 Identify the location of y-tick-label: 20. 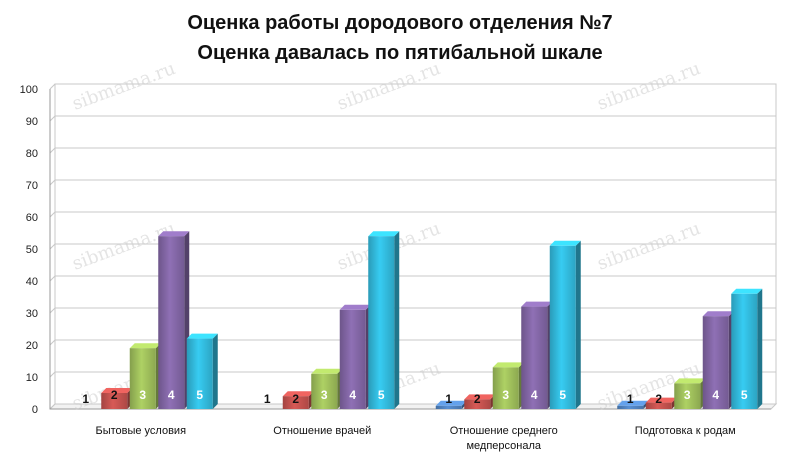
(32, 346).